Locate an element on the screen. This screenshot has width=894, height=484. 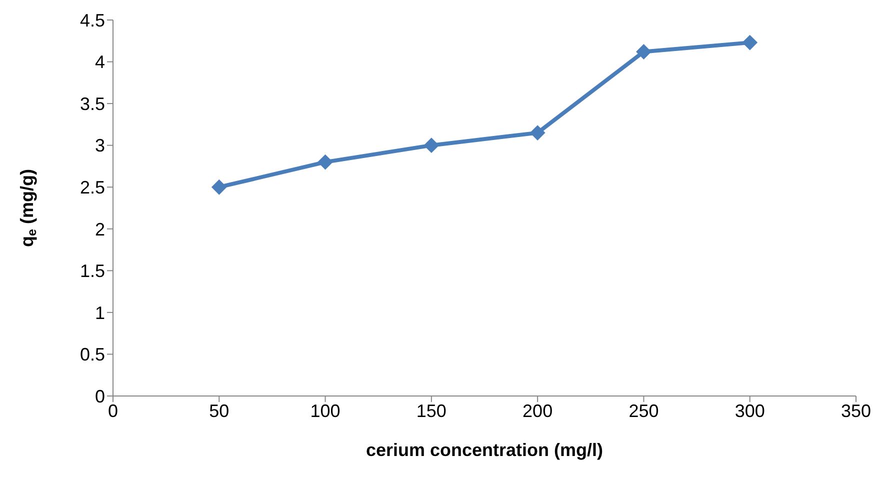
x-axis-title: cerium concentration (mg/l) is located at coordinates (485, 450).